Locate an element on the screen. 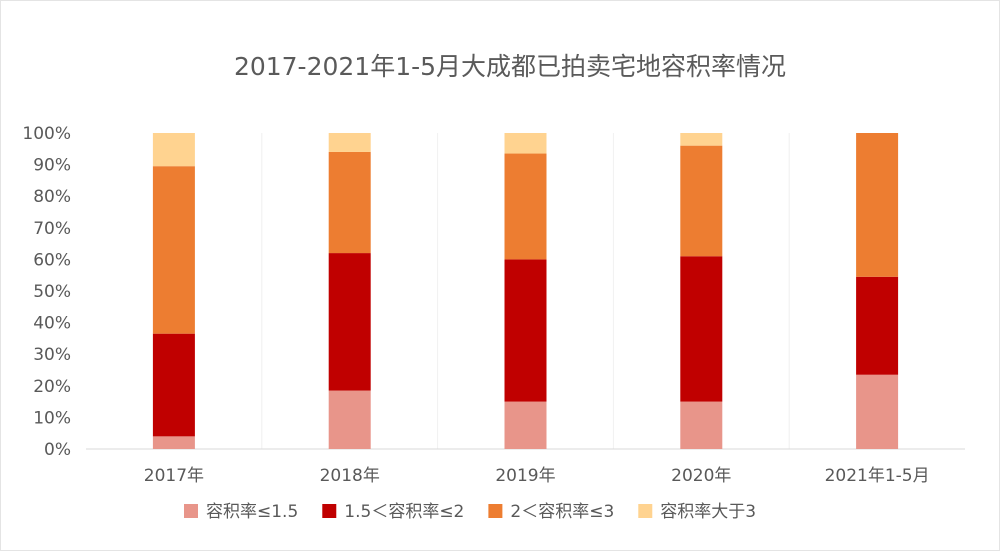 The width and height of the screenshot is (1000, 551). legend-item: 2＜容积率≤3 is located at coordinates (551, 512).